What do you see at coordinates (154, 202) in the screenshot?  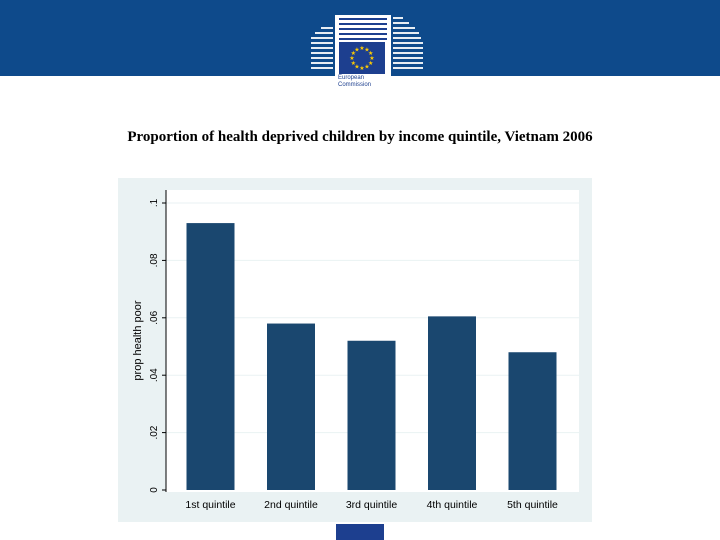 I see `y-tick-label: .1` at bounding box center [154, 202].